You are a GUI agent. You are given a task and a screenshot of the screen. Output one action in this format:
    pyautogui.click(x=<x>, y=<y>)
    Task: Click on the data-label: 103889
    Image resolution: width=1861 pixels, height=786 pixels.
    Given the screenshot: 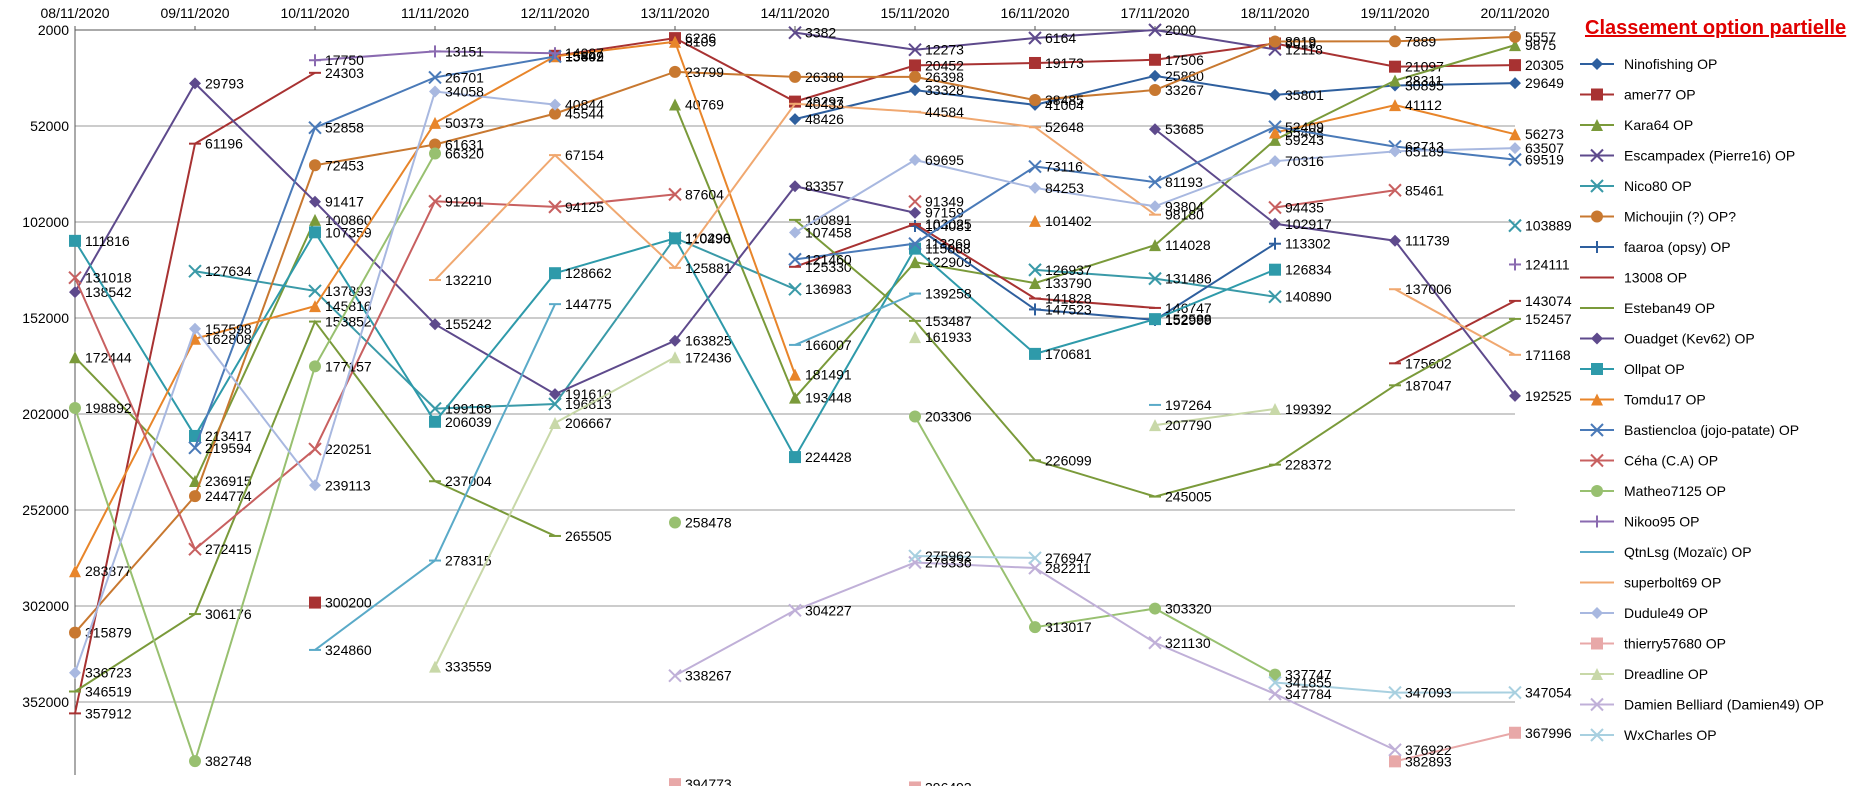 What is the action you would take?
    pyautogui.click(x=1548, y=226)
    